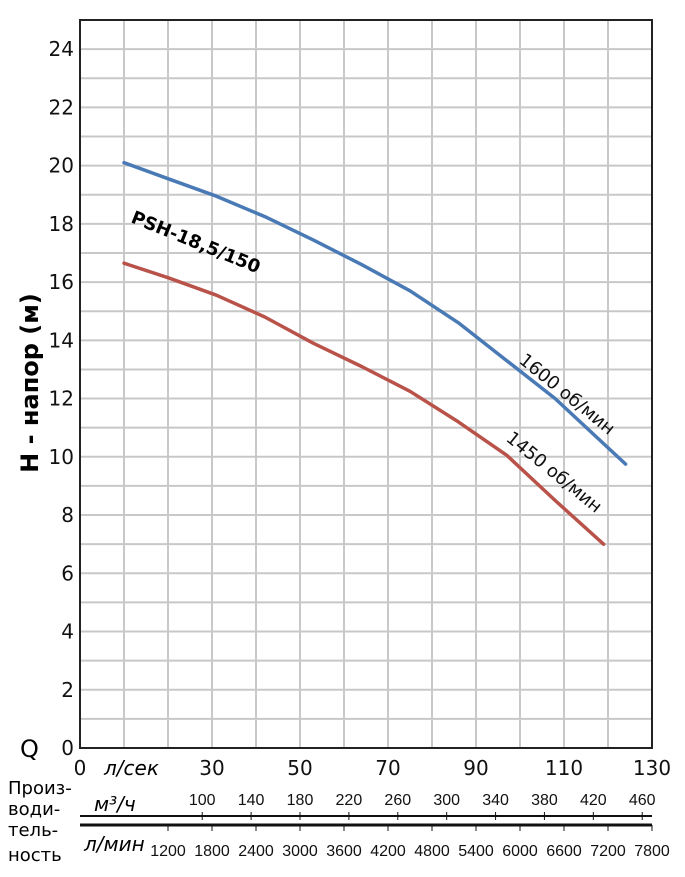  I want to click on y-tick-label: 22, so click(61, 107).